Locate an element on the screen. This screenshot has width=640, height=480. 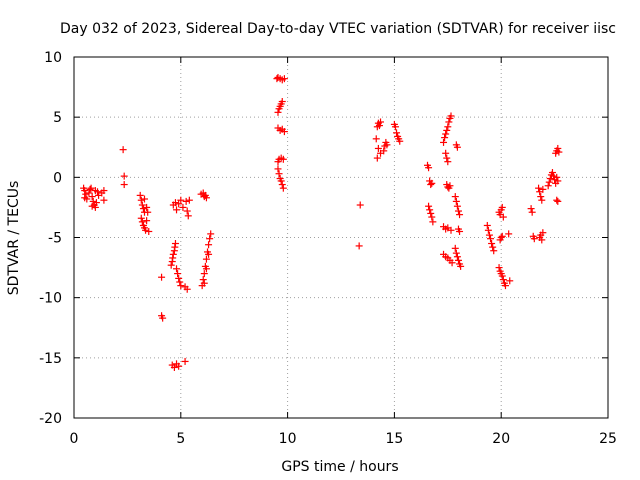
y-tick-label: 0 is located at coordinates (57, 178).